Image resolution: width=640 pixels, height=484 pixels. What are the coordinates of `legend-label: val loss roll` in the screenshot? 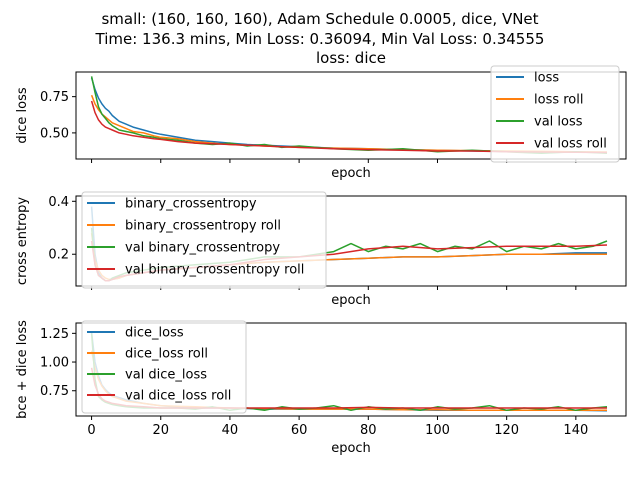 It's located at (570, 144).